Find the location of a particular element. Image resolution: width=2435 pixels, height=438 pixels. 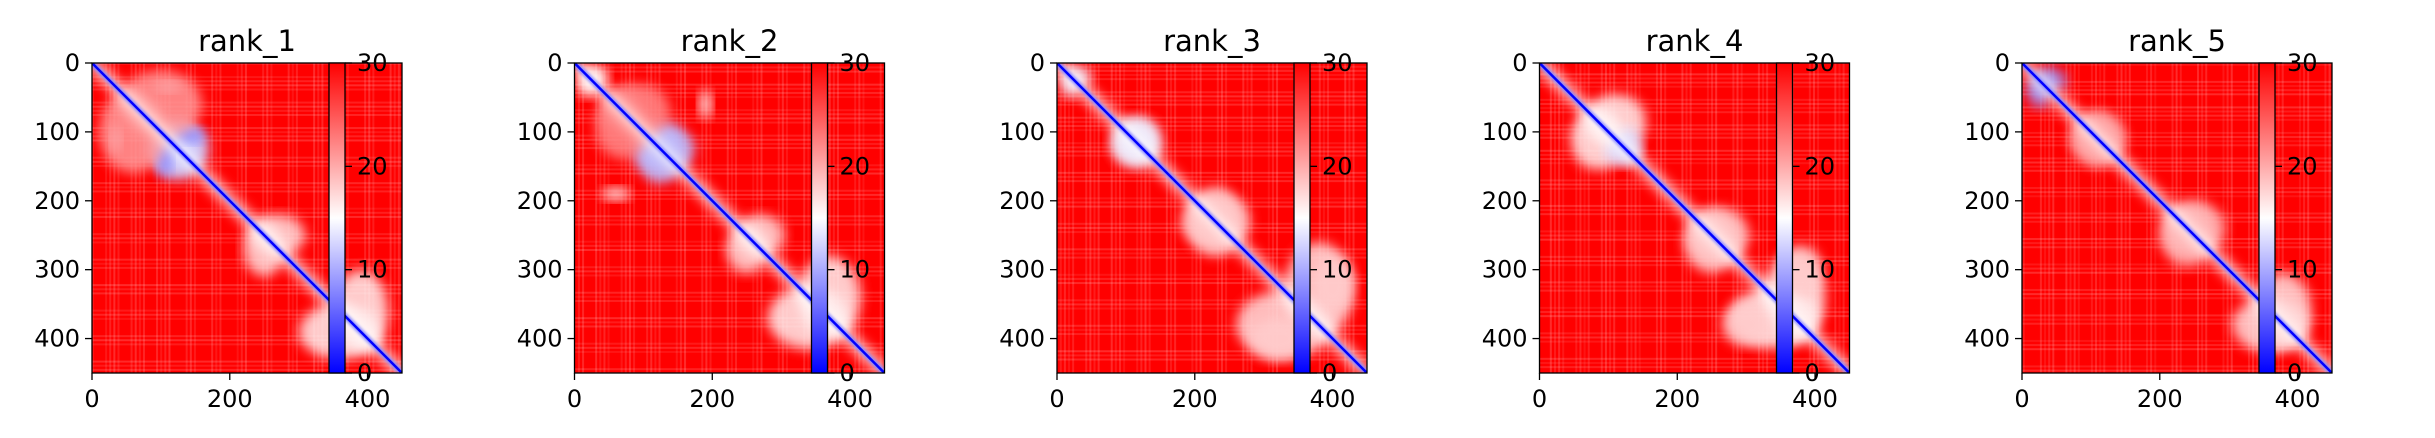

axes-frame is located at coordinates (2177, 218).